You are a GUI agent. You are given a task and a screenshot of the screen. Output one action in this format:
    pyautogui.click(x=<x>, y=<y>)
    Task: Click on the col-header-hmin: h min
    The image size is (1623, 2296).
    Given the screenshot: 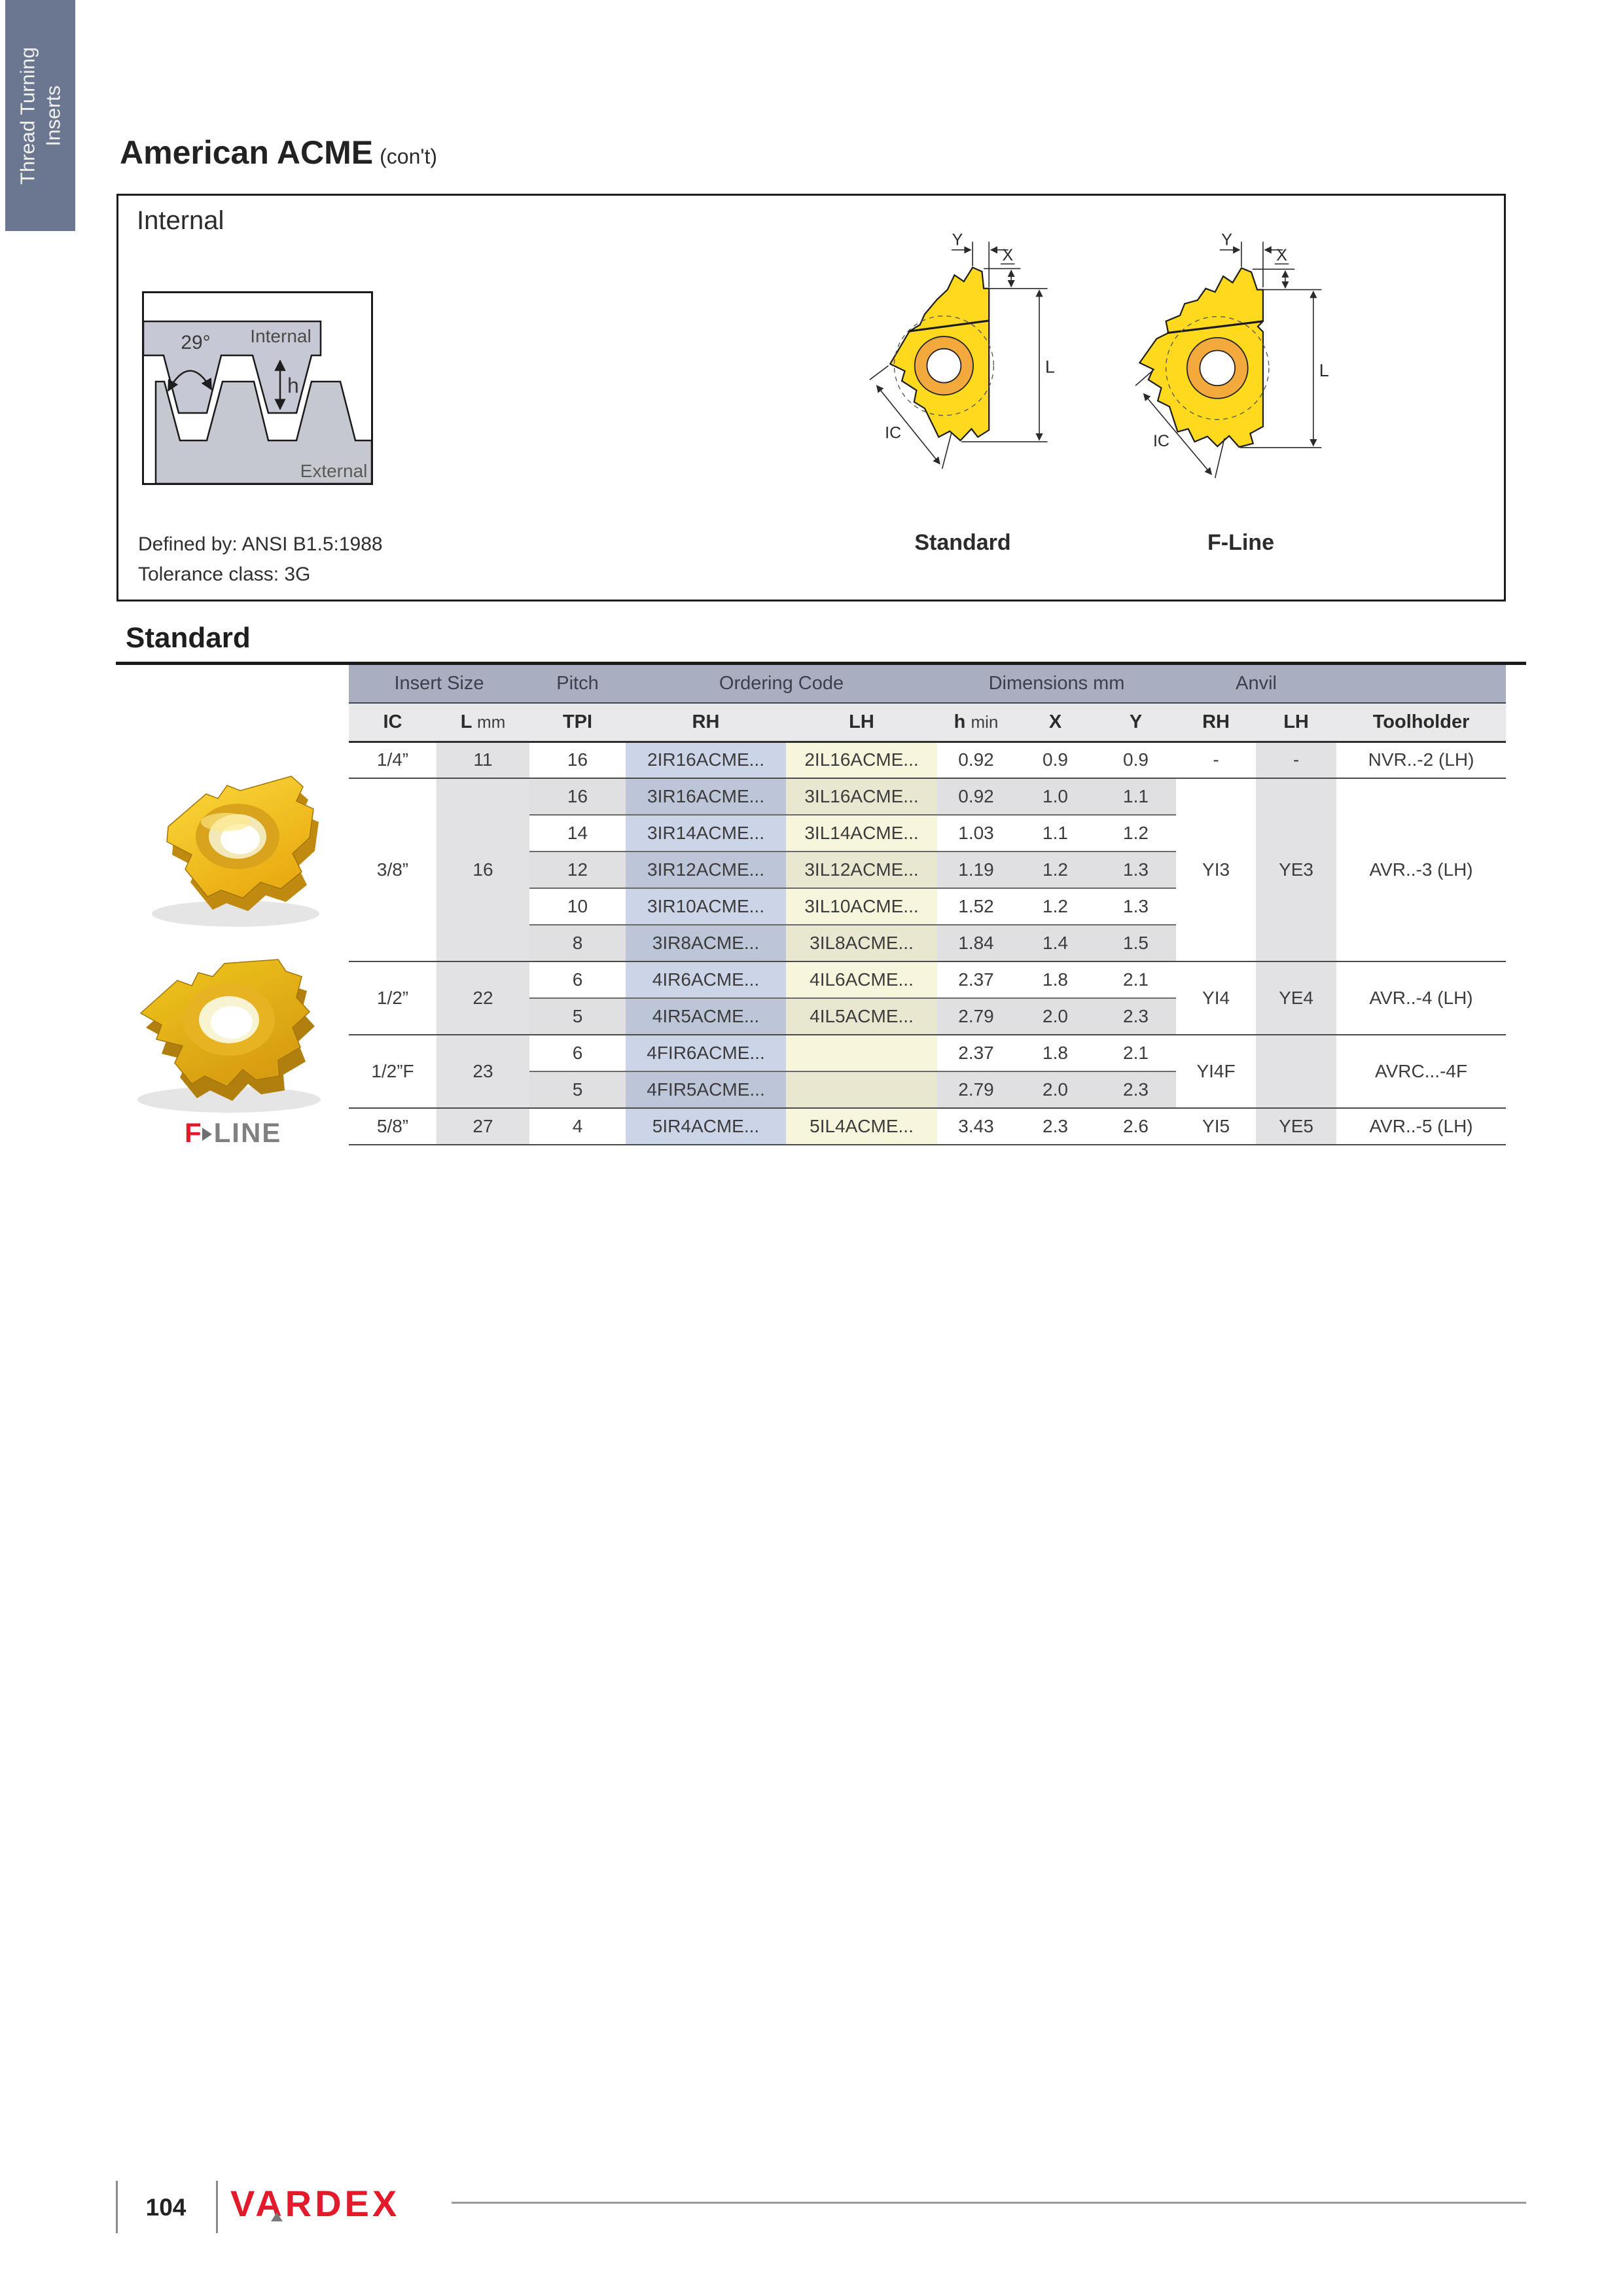 What is the action you would take?
    pyautogui.click(x=976, y=723)
    